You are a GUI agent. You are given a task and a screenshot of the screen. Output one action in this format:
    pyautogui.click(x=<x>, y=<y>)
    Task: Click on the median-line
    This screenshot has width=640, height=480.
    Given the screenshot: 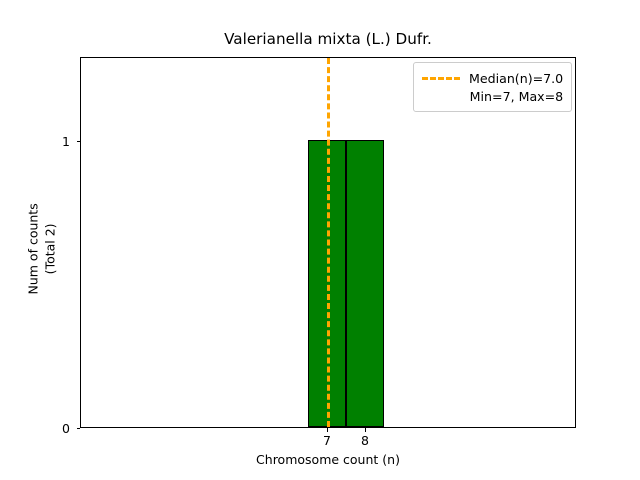 What is the action you would take?
    pyautogui.click(x=328, y=242)
    